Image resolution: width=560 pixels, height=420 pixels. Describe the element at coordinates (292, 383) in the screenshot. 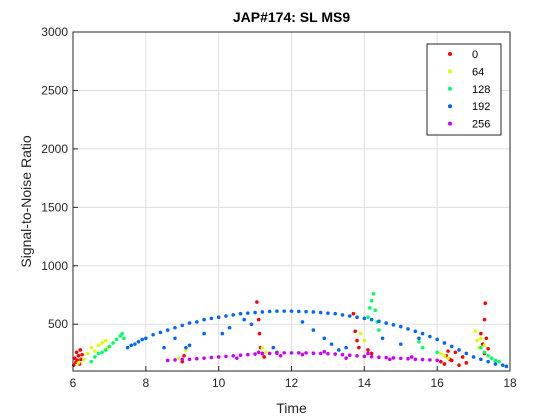

I see `x-tick-label: 12` at that location.